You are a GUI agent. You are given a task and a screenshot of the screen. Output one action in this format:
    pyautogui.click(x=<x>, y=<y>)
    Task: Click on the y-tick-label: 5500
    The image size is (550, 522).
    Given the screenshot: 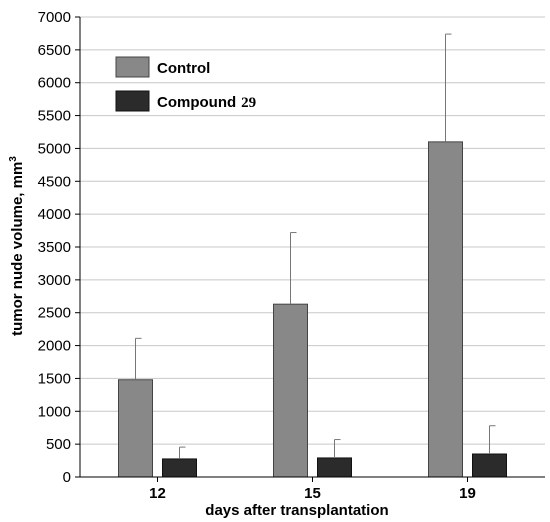 What is the action you would take?
    pyautogui.click(x=54, y=116)
    